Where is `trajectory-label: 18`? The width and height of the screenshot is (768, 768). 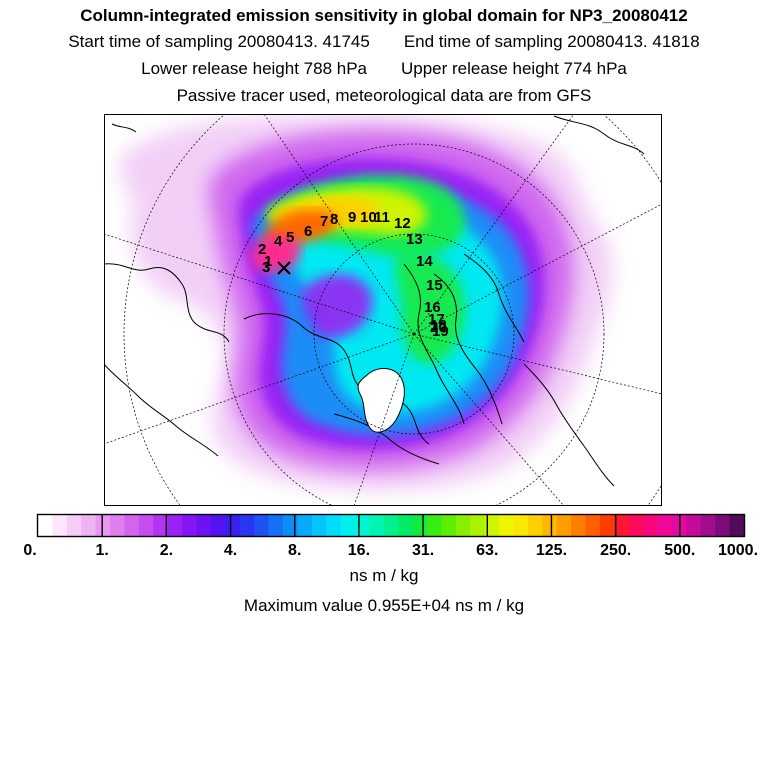 trajectory-label: 18 is located at coordinates (438, 325).